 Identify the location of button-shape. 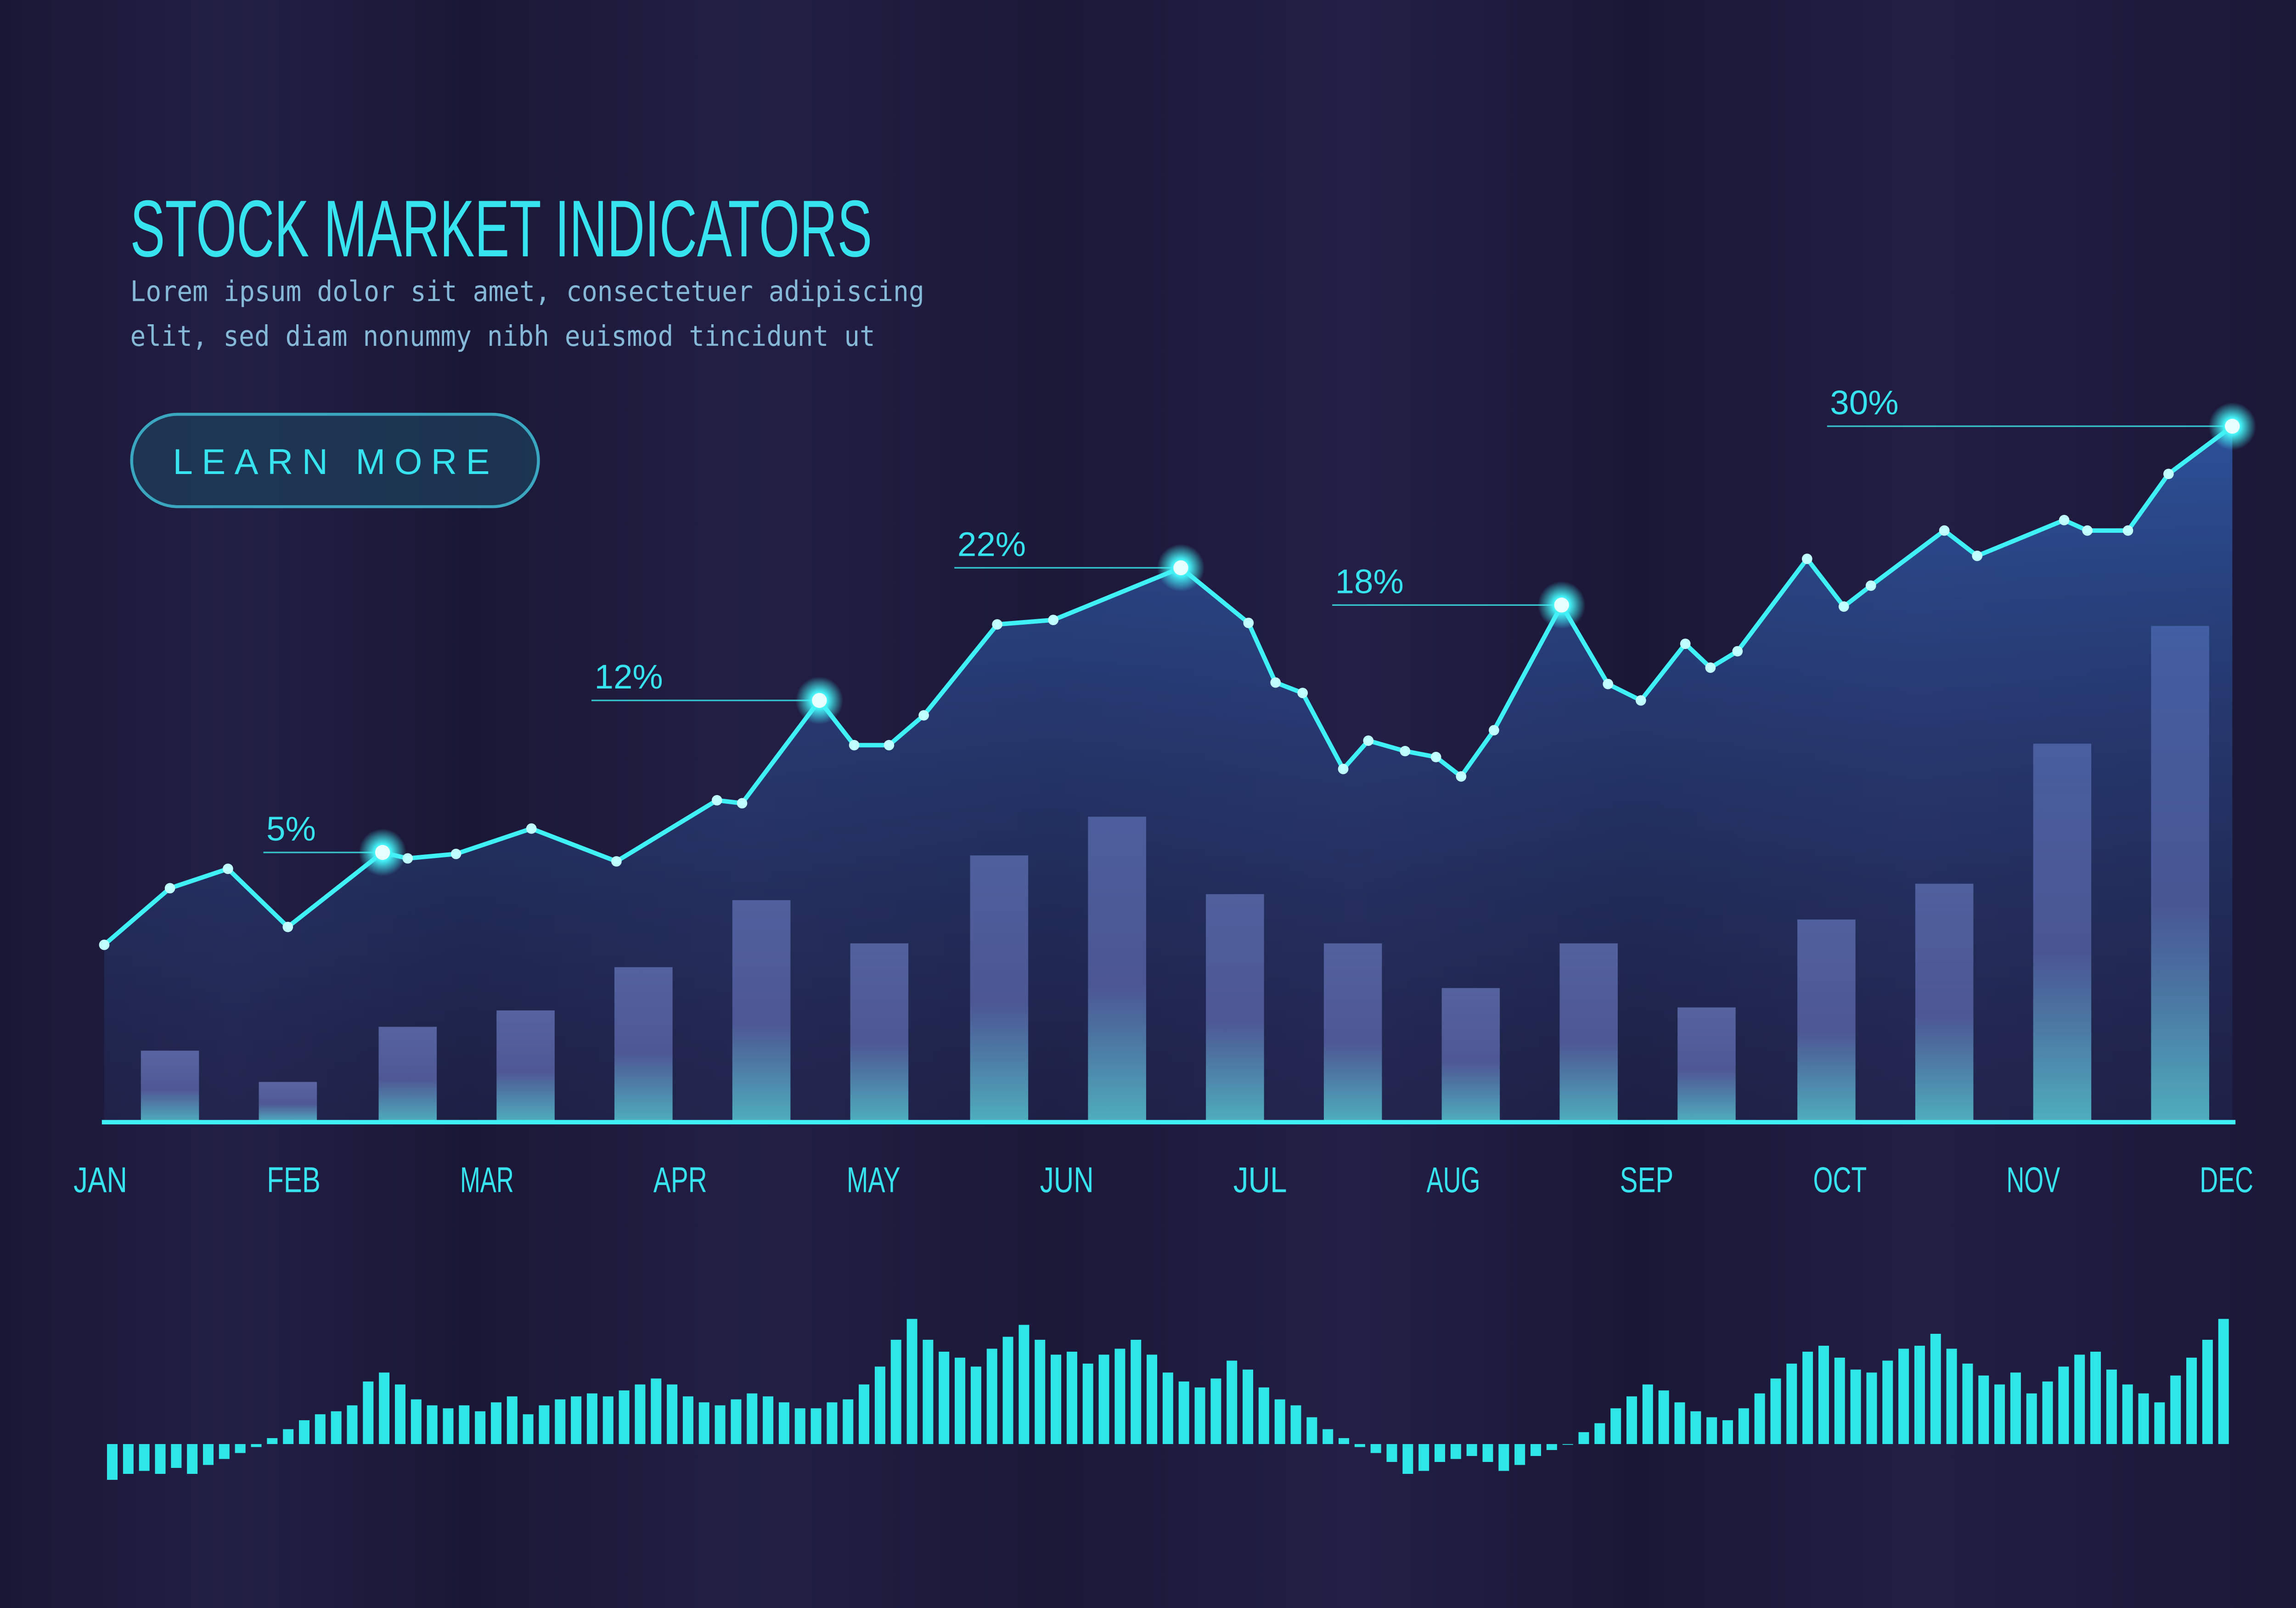
(335, 460).